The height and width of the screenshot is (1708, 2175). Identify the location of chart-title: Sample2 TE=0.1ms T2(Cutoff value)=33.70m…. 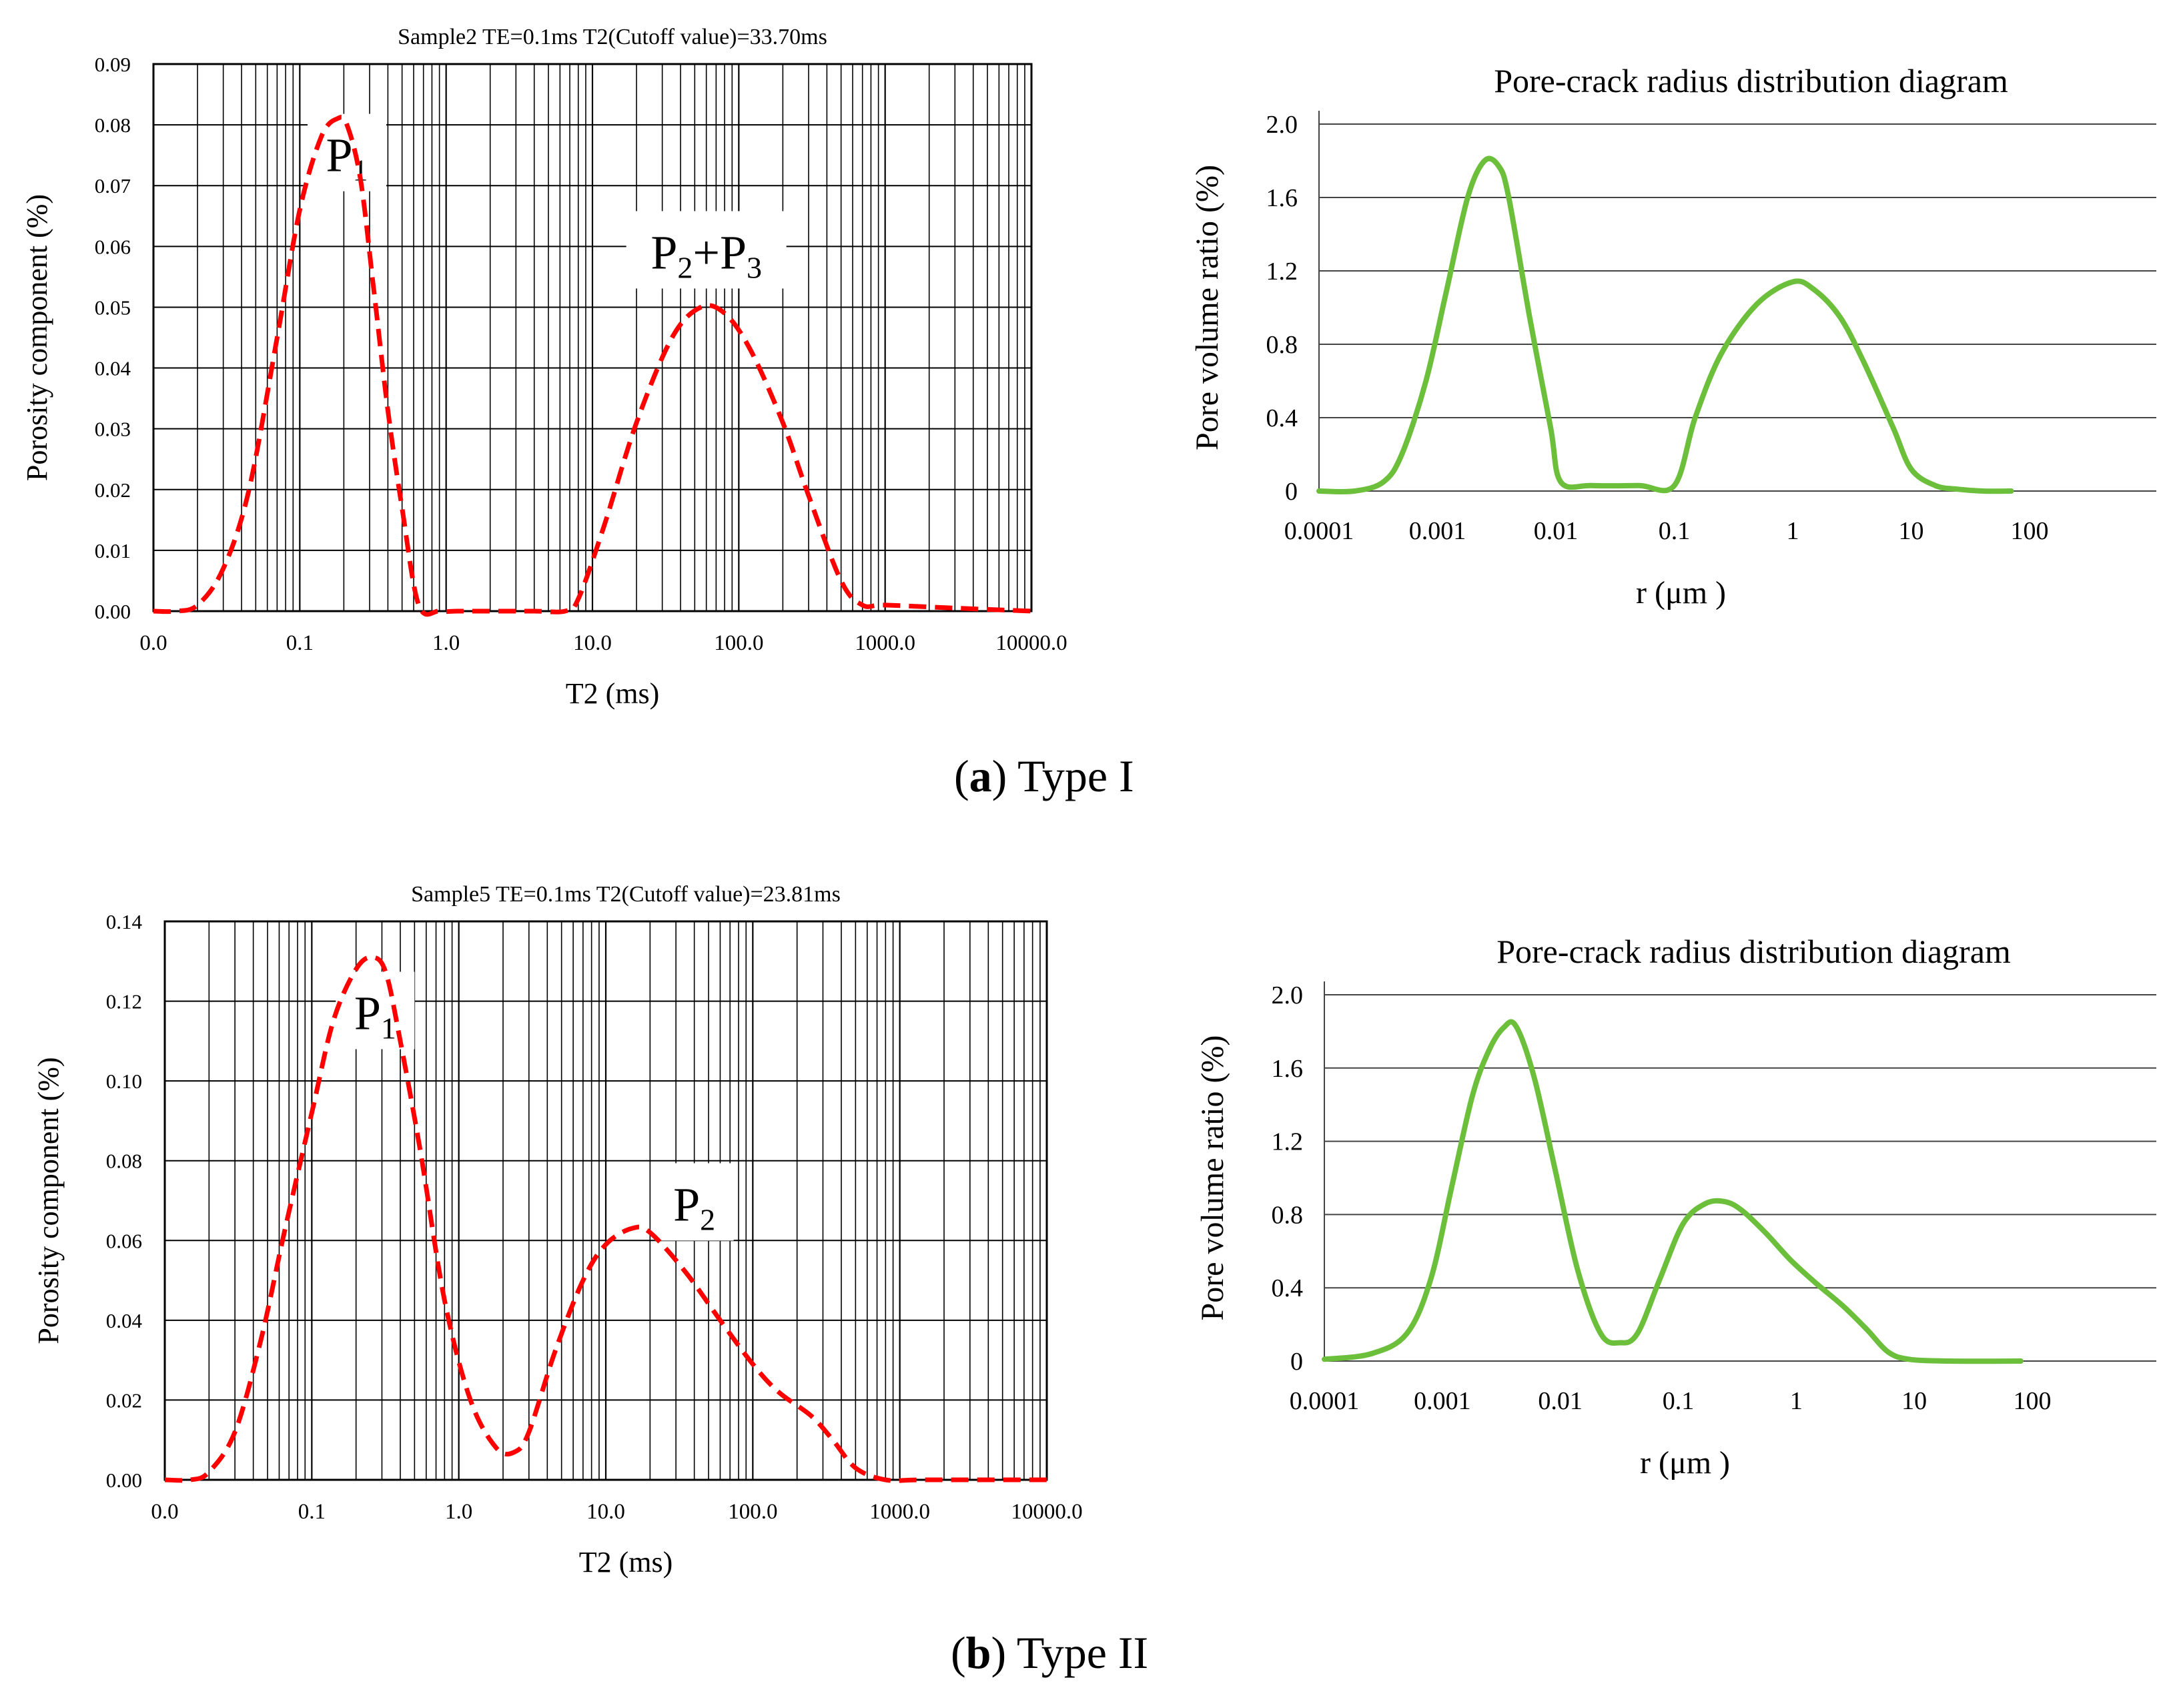
(613, 37).